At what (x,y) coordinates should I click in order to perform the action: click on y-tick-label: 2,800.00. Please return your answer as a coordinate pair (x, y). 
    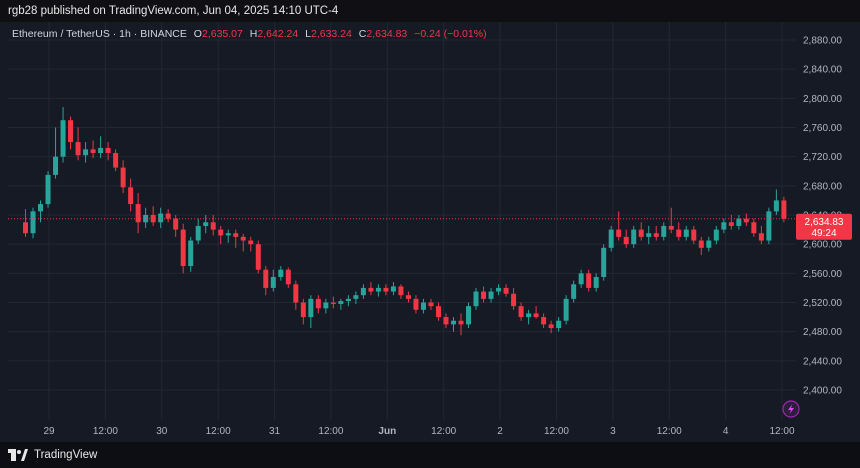
    Looking at the image, I should click on (822, 99).